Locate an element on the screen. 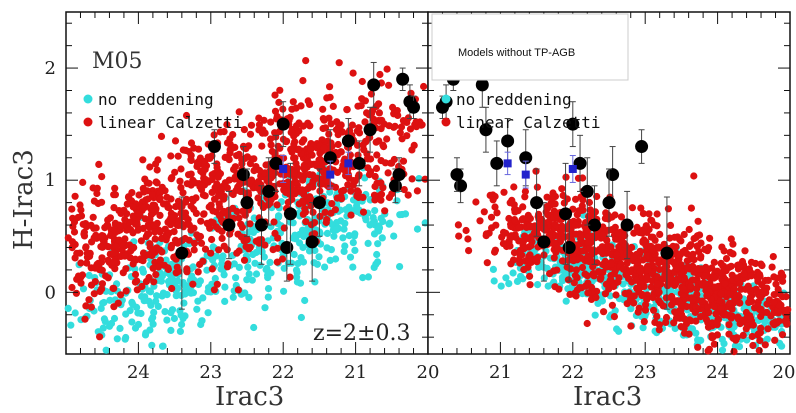 Image resolution: width=796 pixels, height=413 pixels. x-tick-label: 23 is located at coordinates (645, 372).